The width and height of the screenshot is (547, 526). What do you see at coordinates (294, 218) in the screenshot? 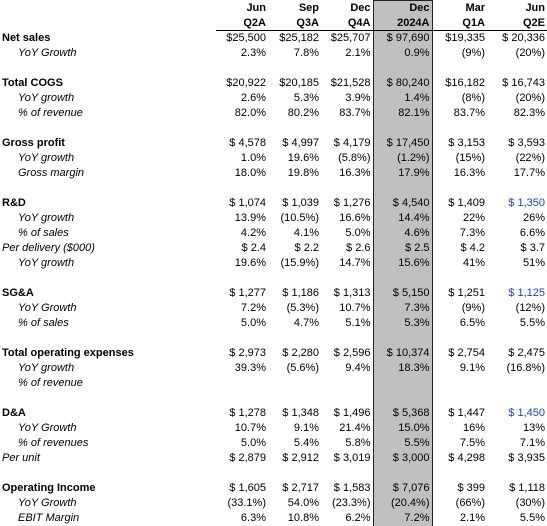
I see `value-cell: (10.5%)` at bounding box center [294, 218].